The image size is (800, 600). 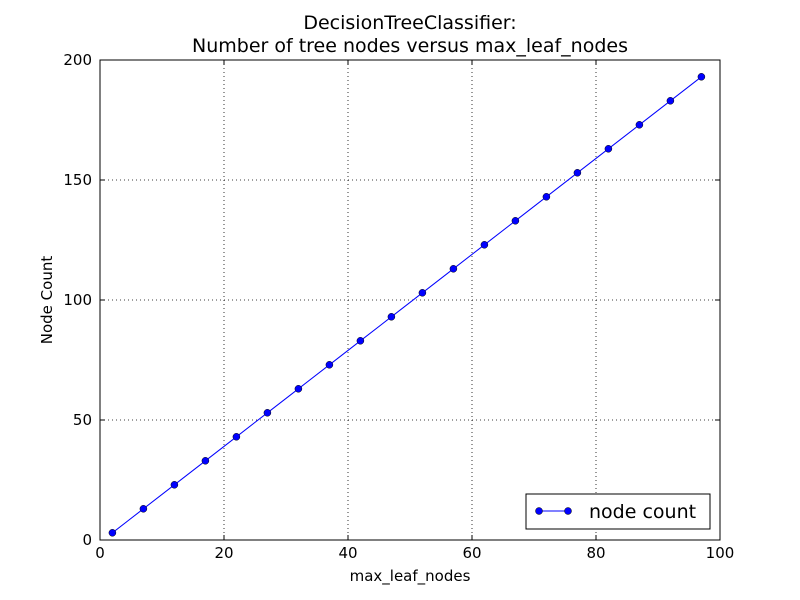 What do you see at coordinates (409, 23) in the screenshot?
I see `chart-title-line-1: DecisionTreeClassifier:` at bounding box center [409, 23].